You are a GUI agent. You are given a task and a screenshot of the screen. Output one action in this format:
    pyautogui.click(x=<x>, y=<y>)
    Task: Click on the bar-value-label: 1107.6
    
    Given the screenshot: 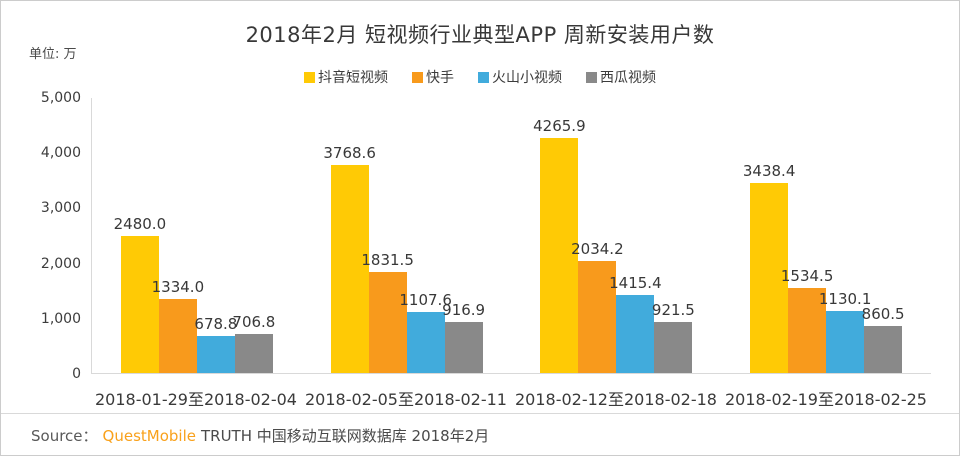 What is the action you would take?
    pyautogui.click(x=425, y=299)
    